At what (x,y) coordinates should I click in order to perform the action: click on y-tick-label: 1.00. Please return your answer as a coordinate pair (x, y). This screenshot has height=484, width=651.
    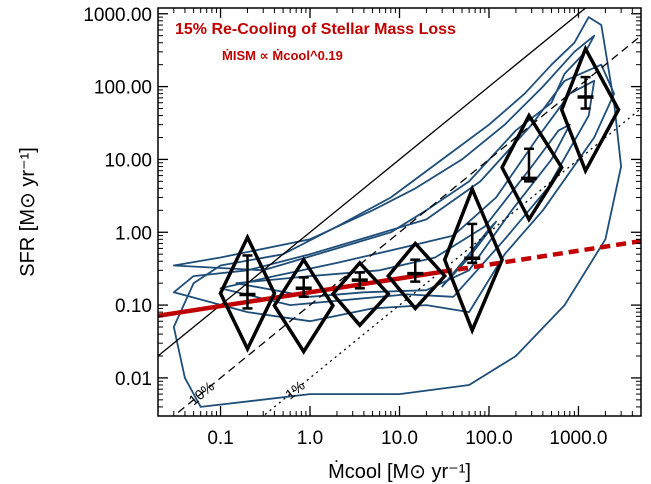
    Looking at the image, I should click on (133, 233).